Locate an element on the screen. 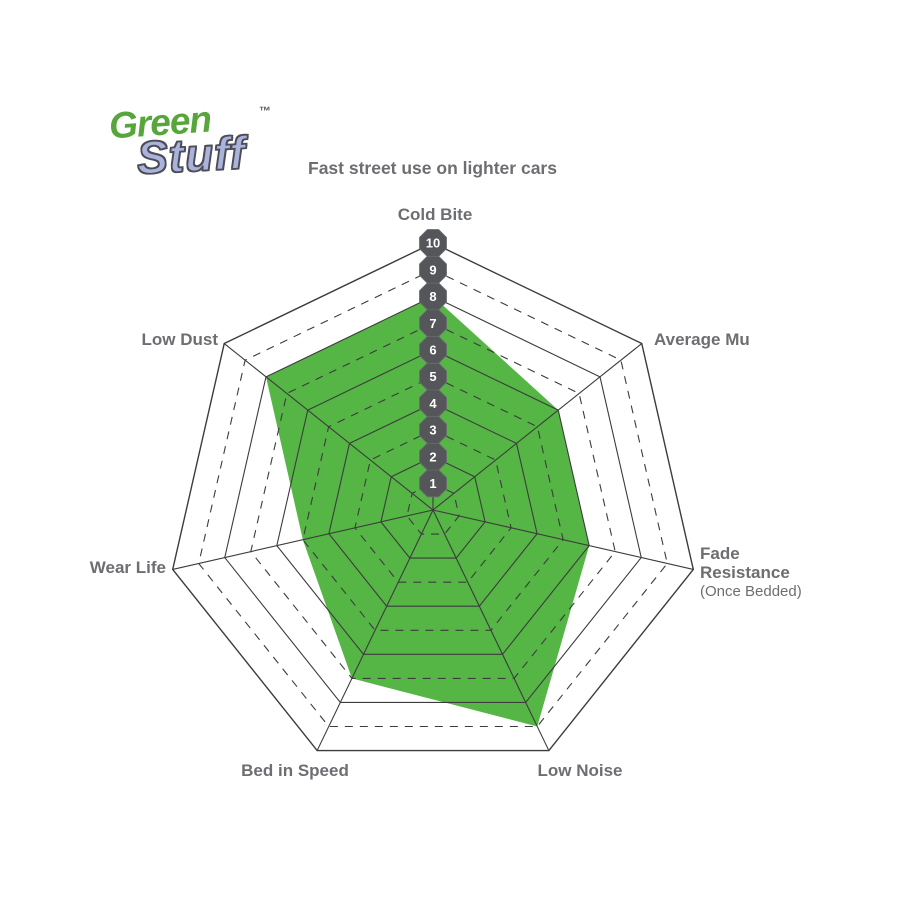 The height and width of the screenshot is (900, 900). greenstuff-logo: Green Stuff ™ is located at coordinates (193, 146).